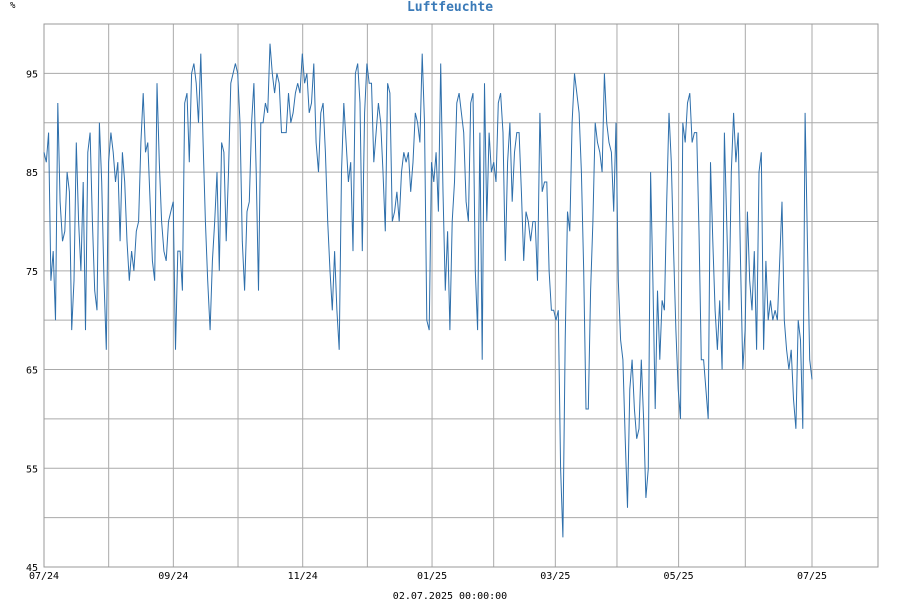 This screenshot has height=600, width=900. Describe the element at coordinates (32, 568) in the screenshot. I see `y-tick-label: 45` at that location.